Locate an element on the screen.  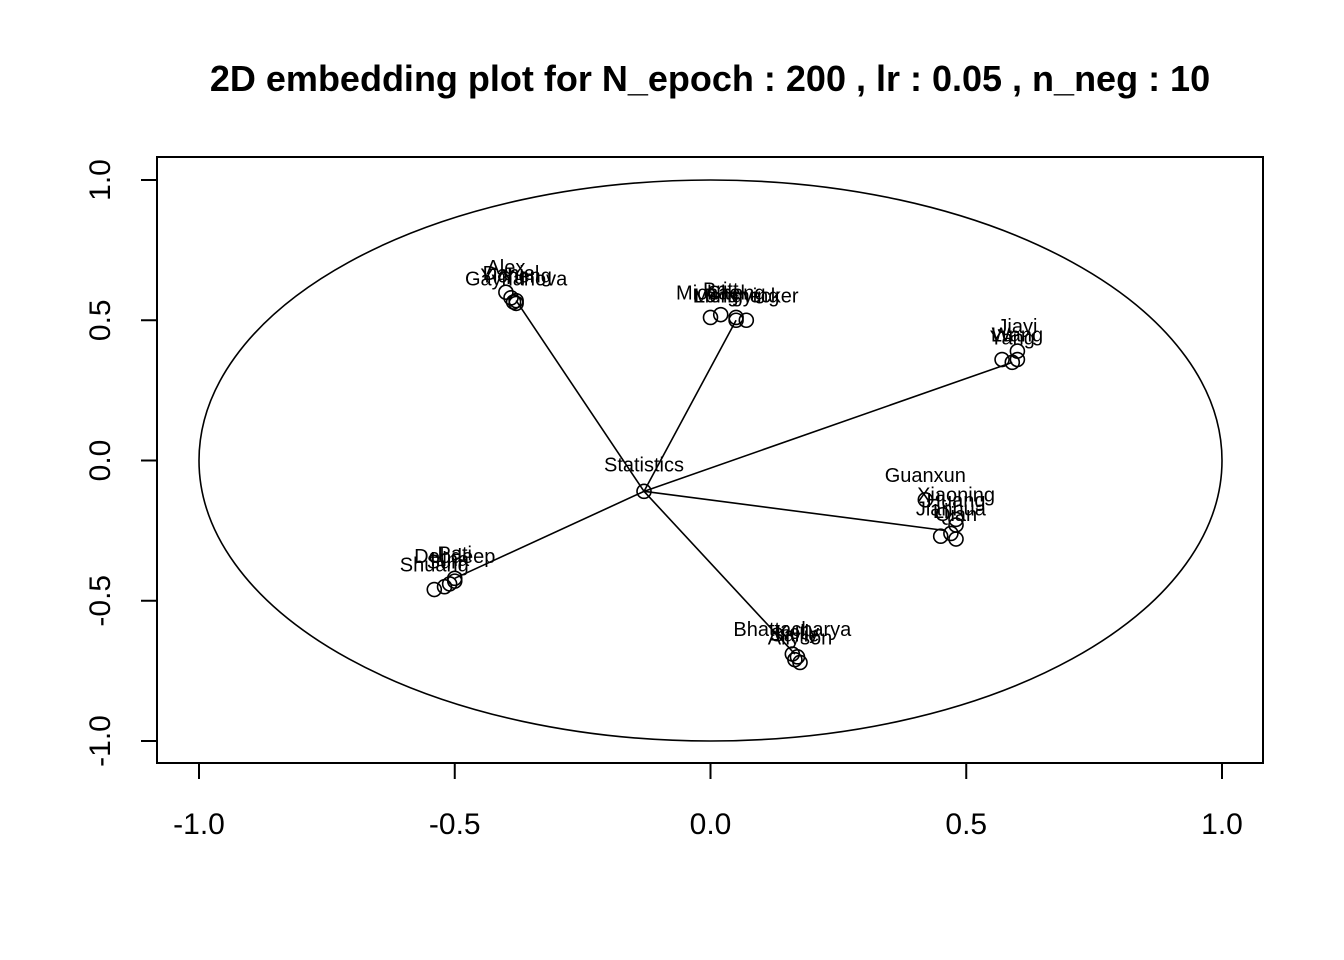
point-label: Alex is located at coordinates (505, 268).